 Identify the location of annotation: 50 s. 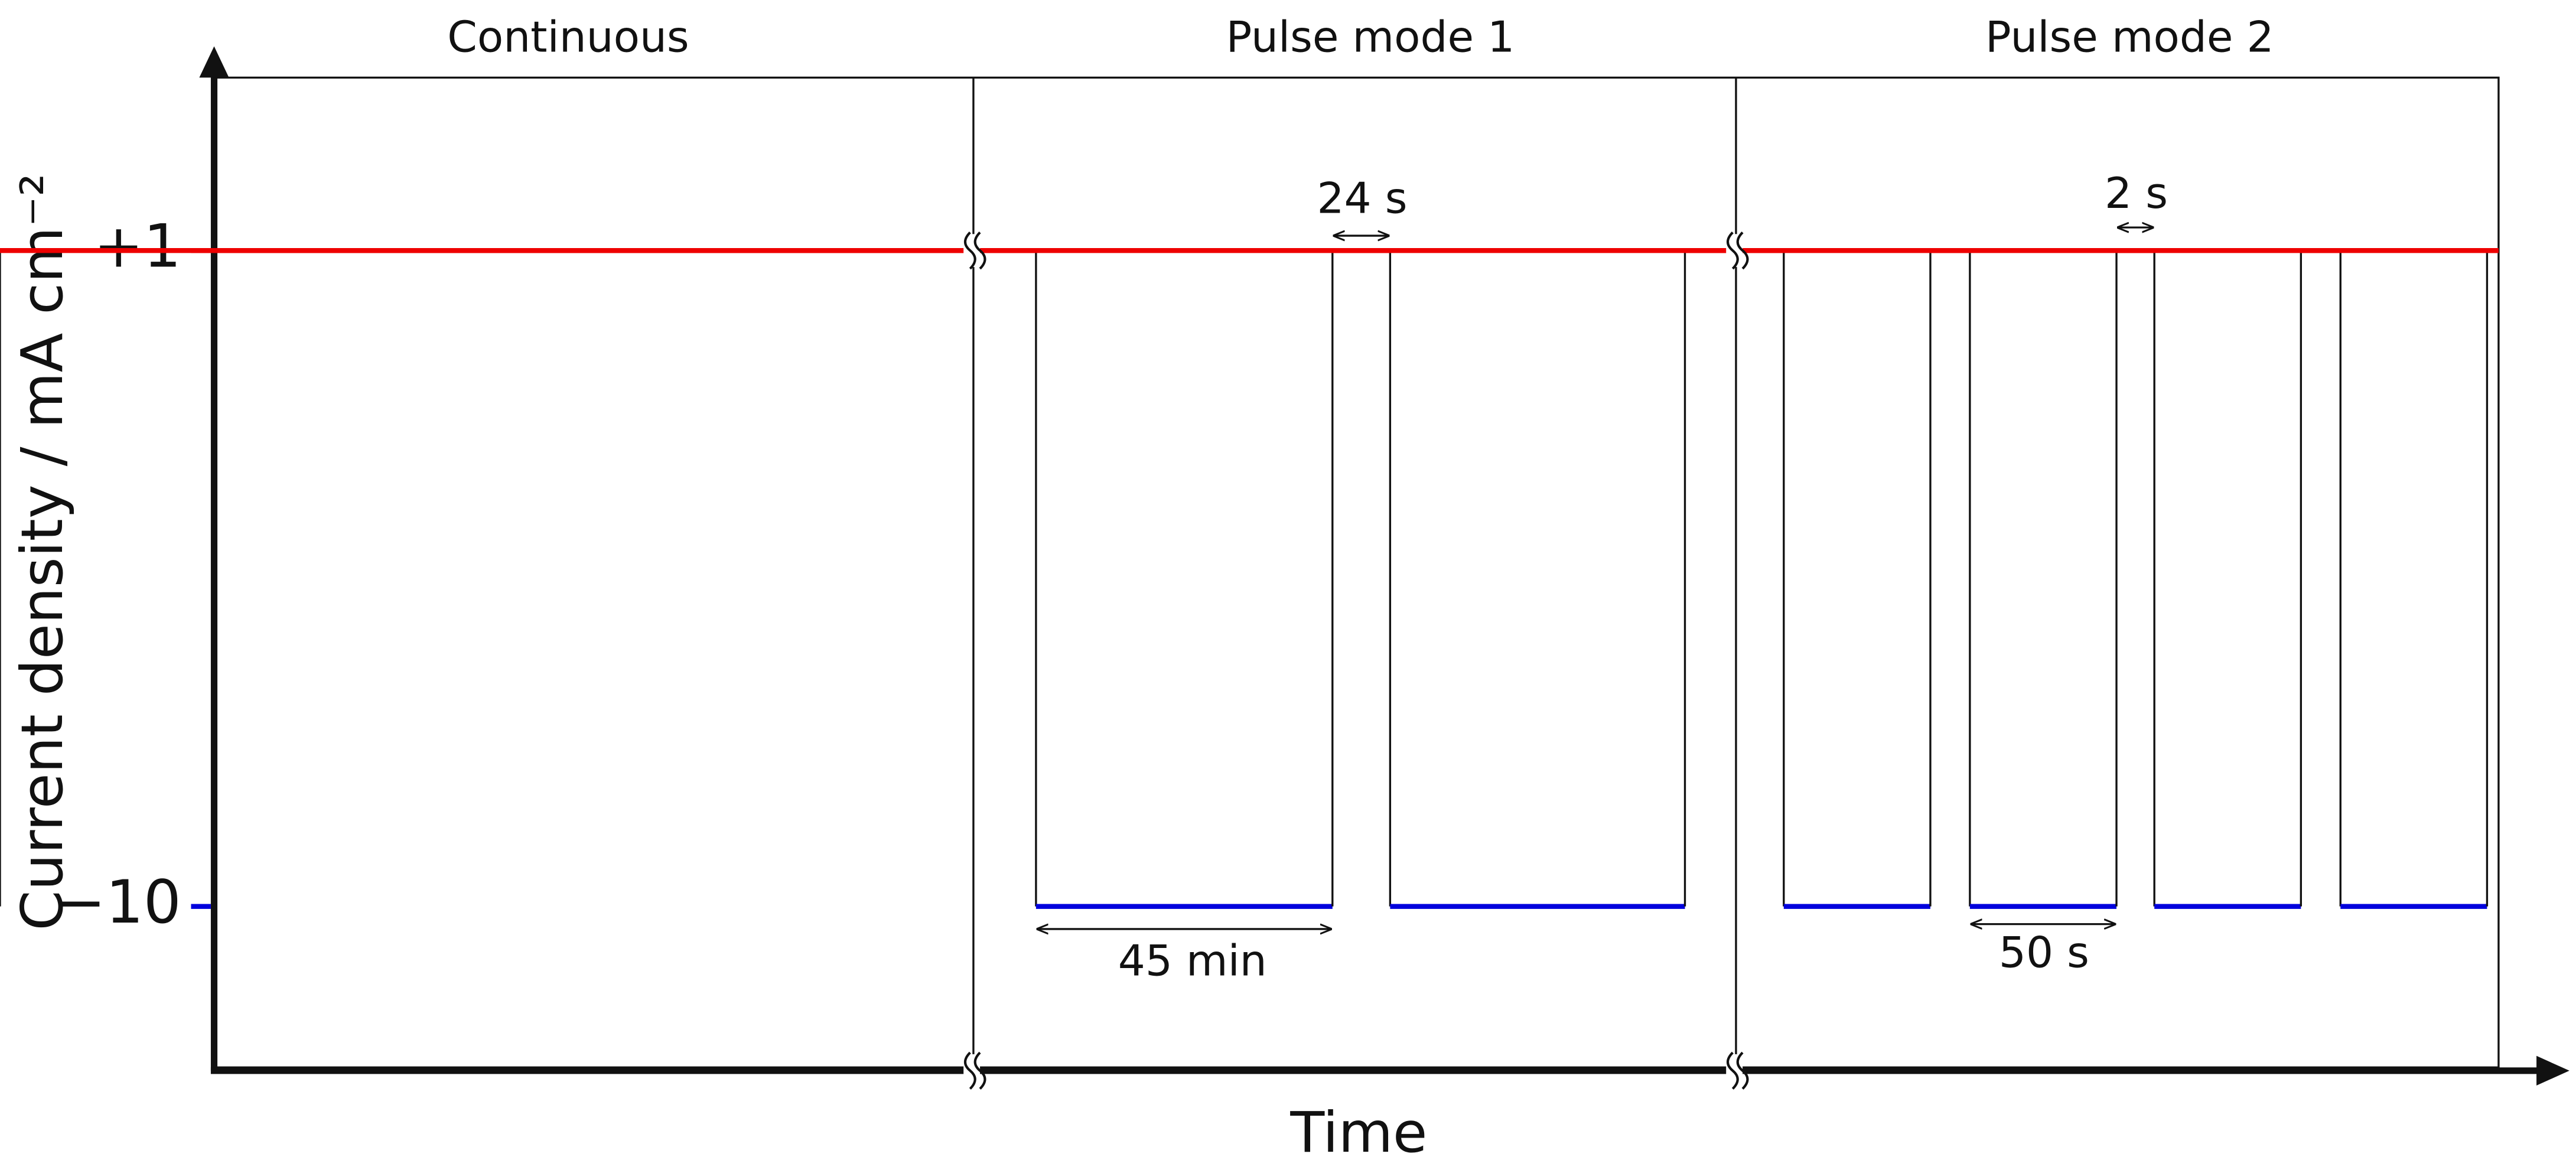
(2044, 953).